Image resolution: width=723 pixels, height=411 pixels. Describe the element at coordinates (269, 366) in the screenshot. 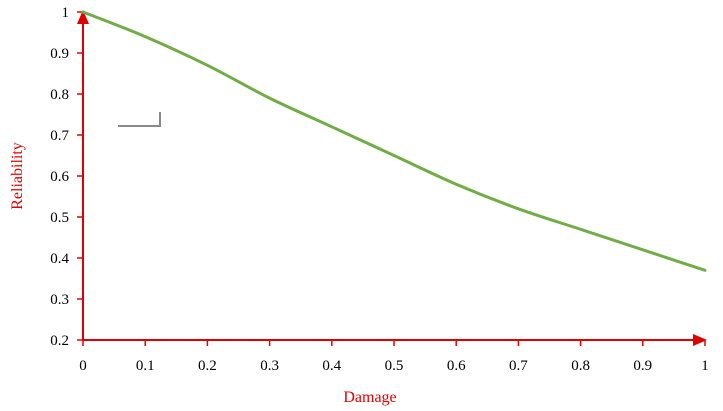

I see `x-tick-label: 0.3` at that location.